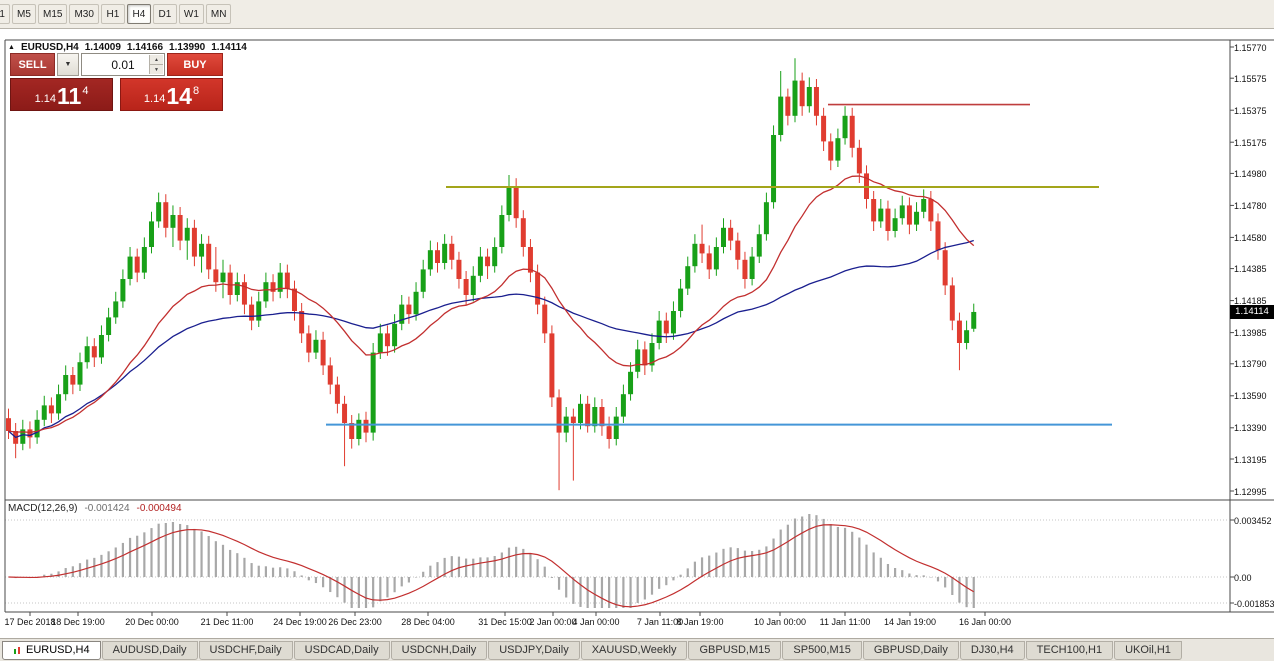 The width and height of the screenshot is (1274, 661). What do you see at coordinates (910, 650) in the screenshot?
I see `chart-tab-gbpusd-daily: GBPUSD,Daily` at bounding box center [910, 650].